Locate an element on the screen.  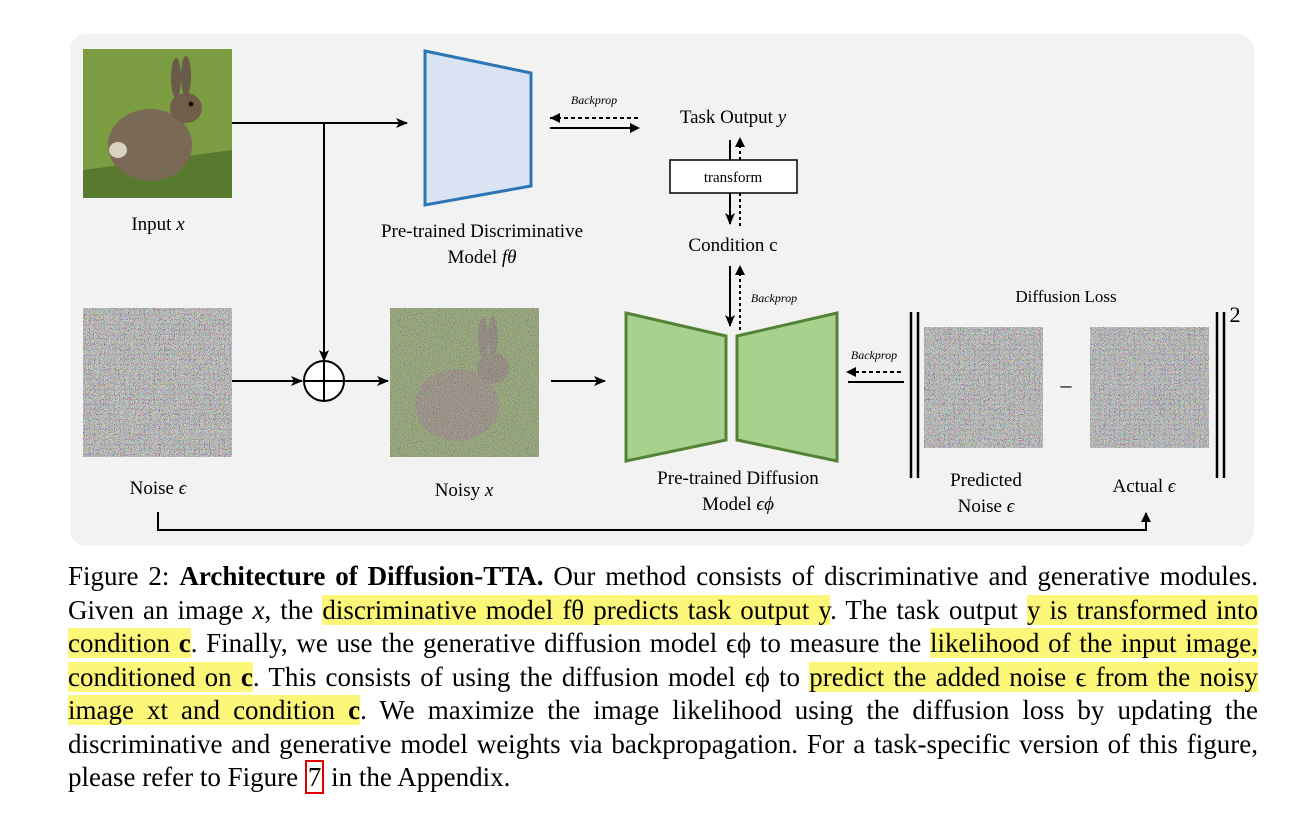
diff-model-label-line2: Model ϵϕ is located at coordinates (738, 504).